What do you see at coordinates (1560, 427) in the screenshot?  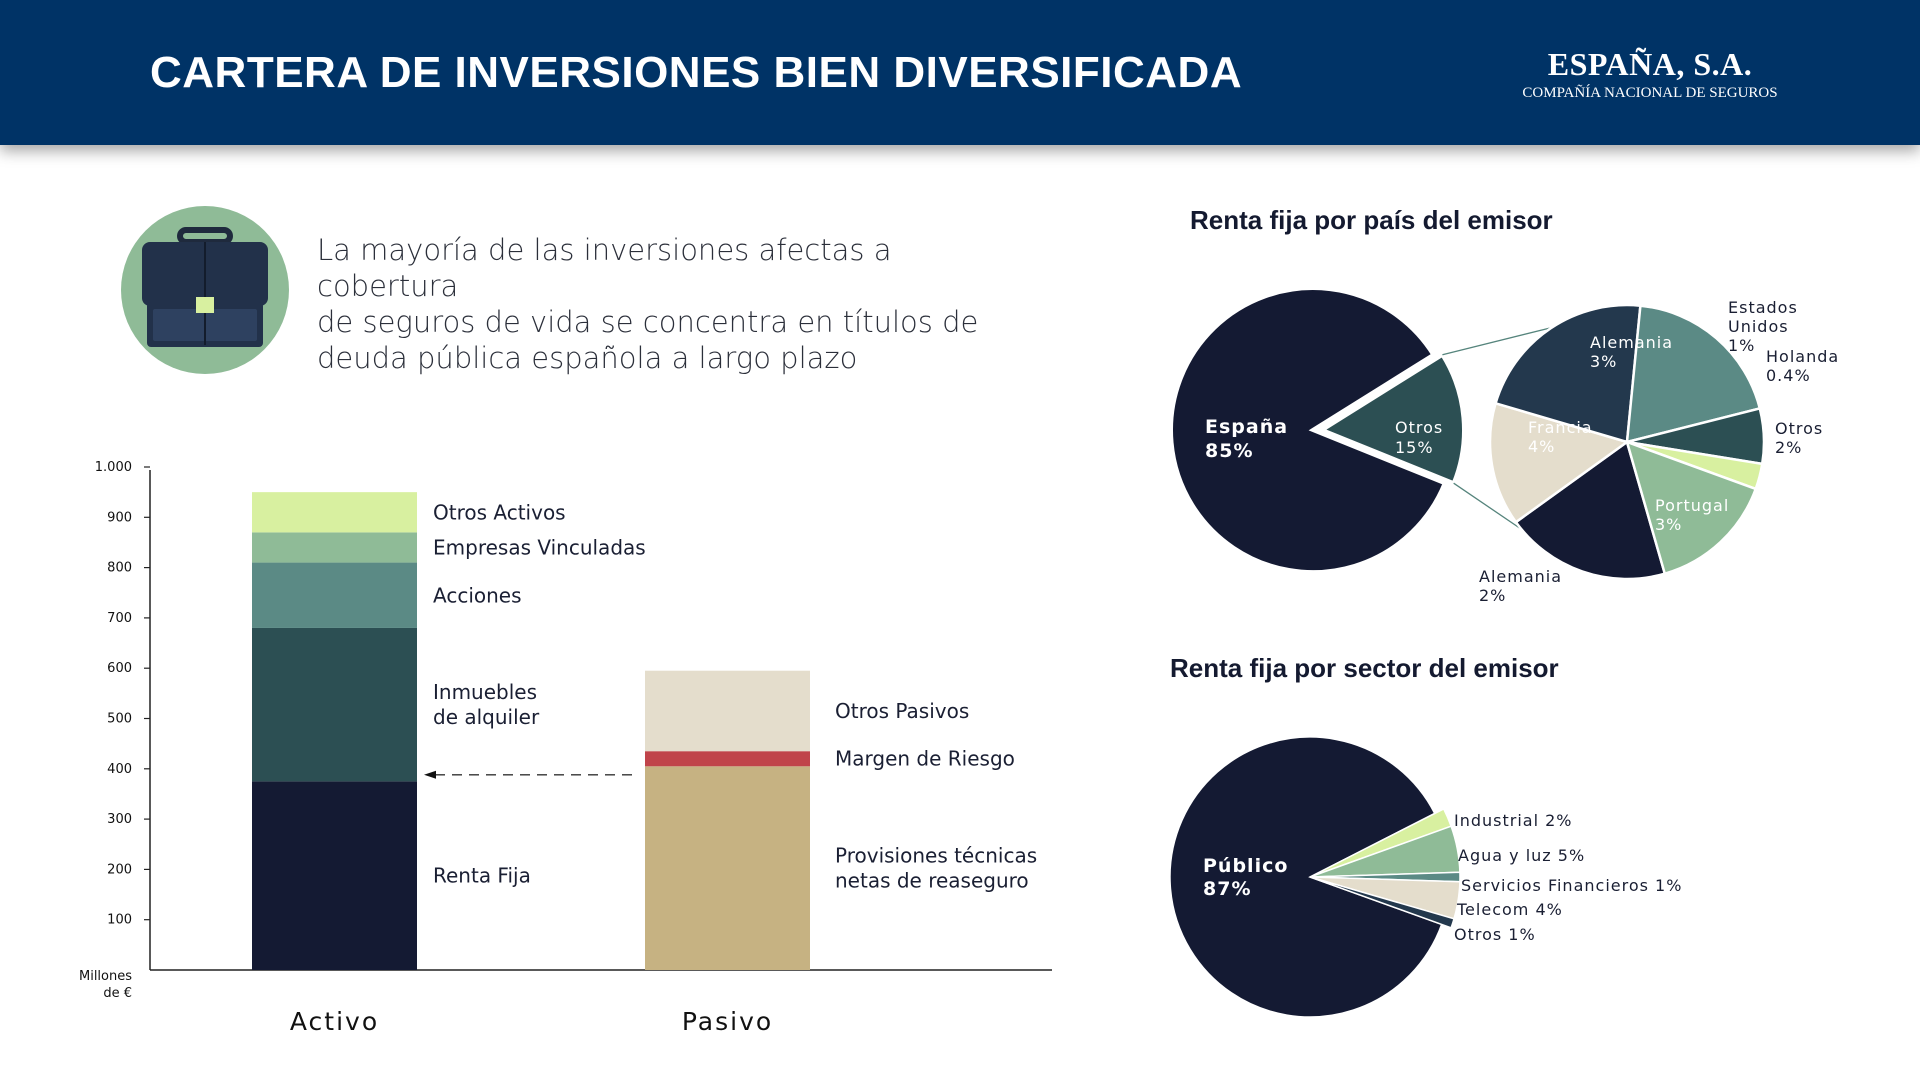 I see `breakdown-label: Francia` at bounding box center [1560, 427].